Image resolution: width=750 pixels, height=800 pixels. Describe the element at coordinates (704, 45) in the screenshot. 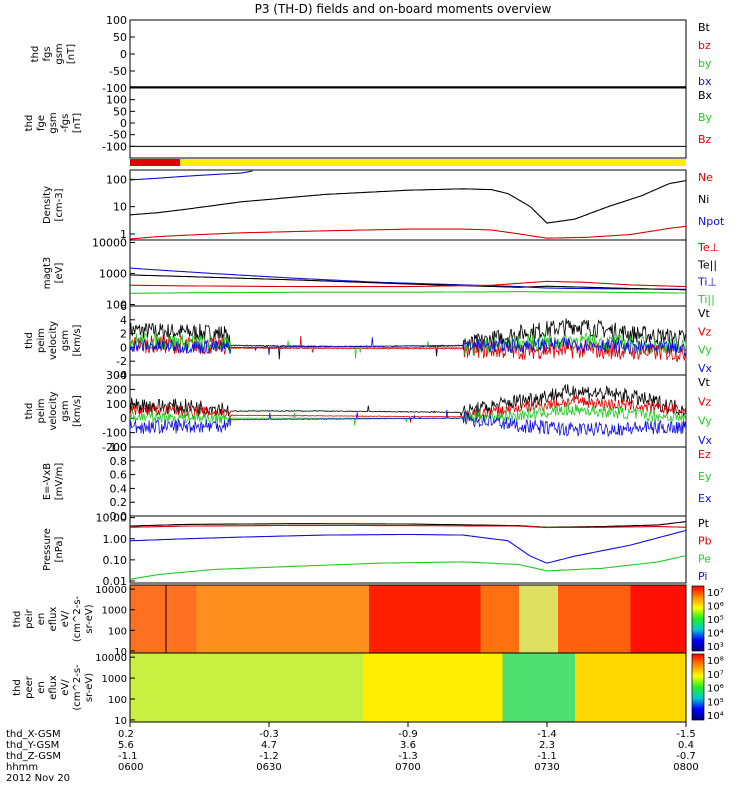

I see `legend-bz: bz` at that location.